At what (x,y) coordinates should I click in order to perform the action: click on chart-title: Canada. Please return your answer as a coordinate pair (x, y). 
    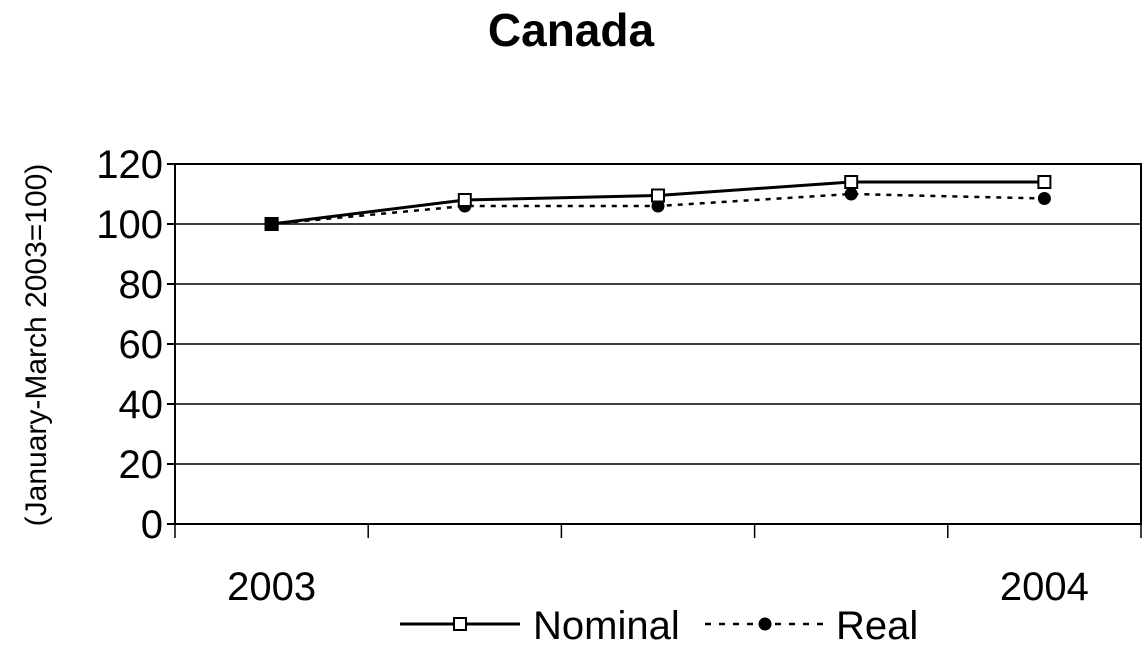
    Looking at the image, I should click on (571, 30).